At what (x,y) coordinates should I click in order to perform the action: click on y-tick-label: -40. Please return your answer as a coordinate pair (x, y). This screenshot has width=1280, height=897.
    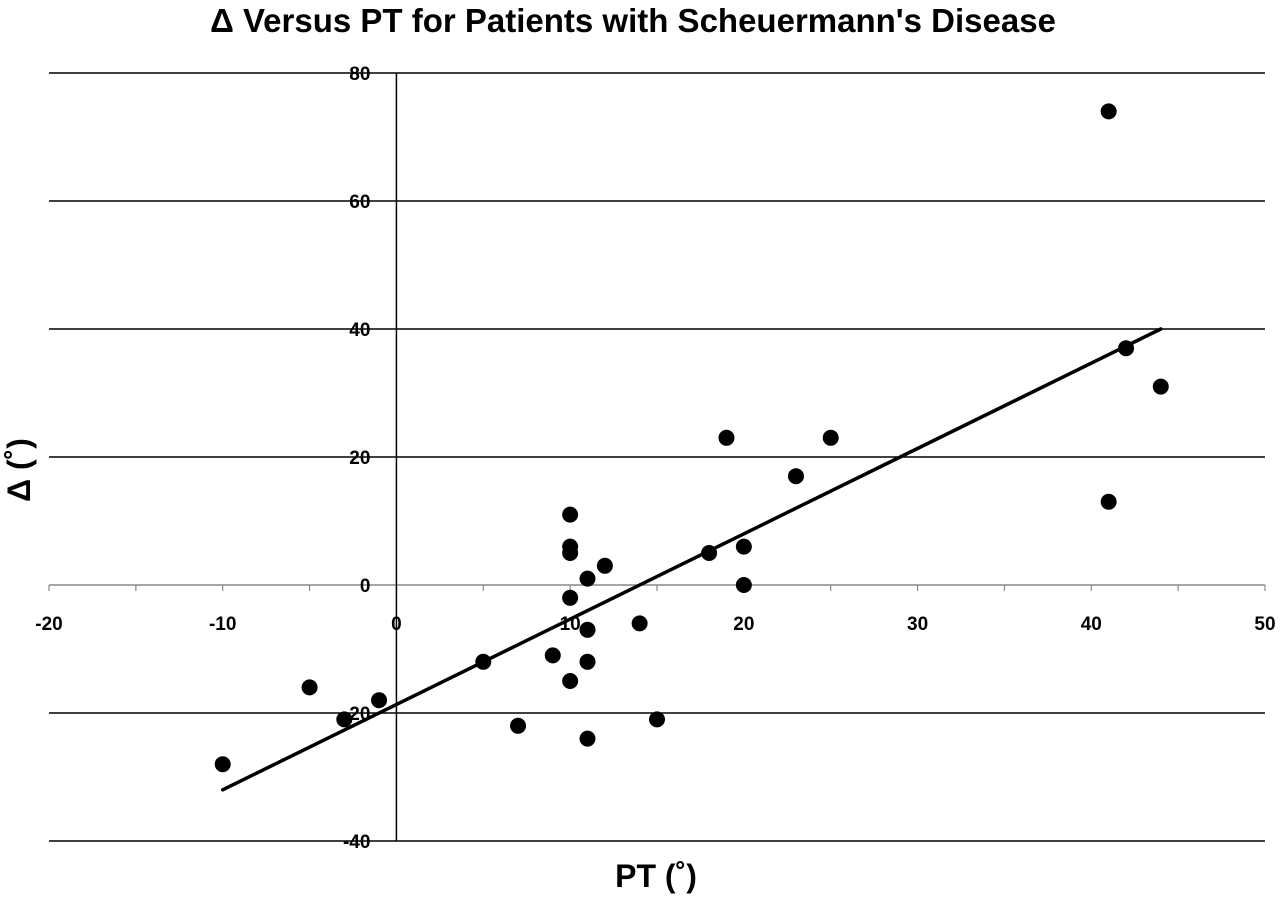
    Looking at the image, I should click on (356, 842).